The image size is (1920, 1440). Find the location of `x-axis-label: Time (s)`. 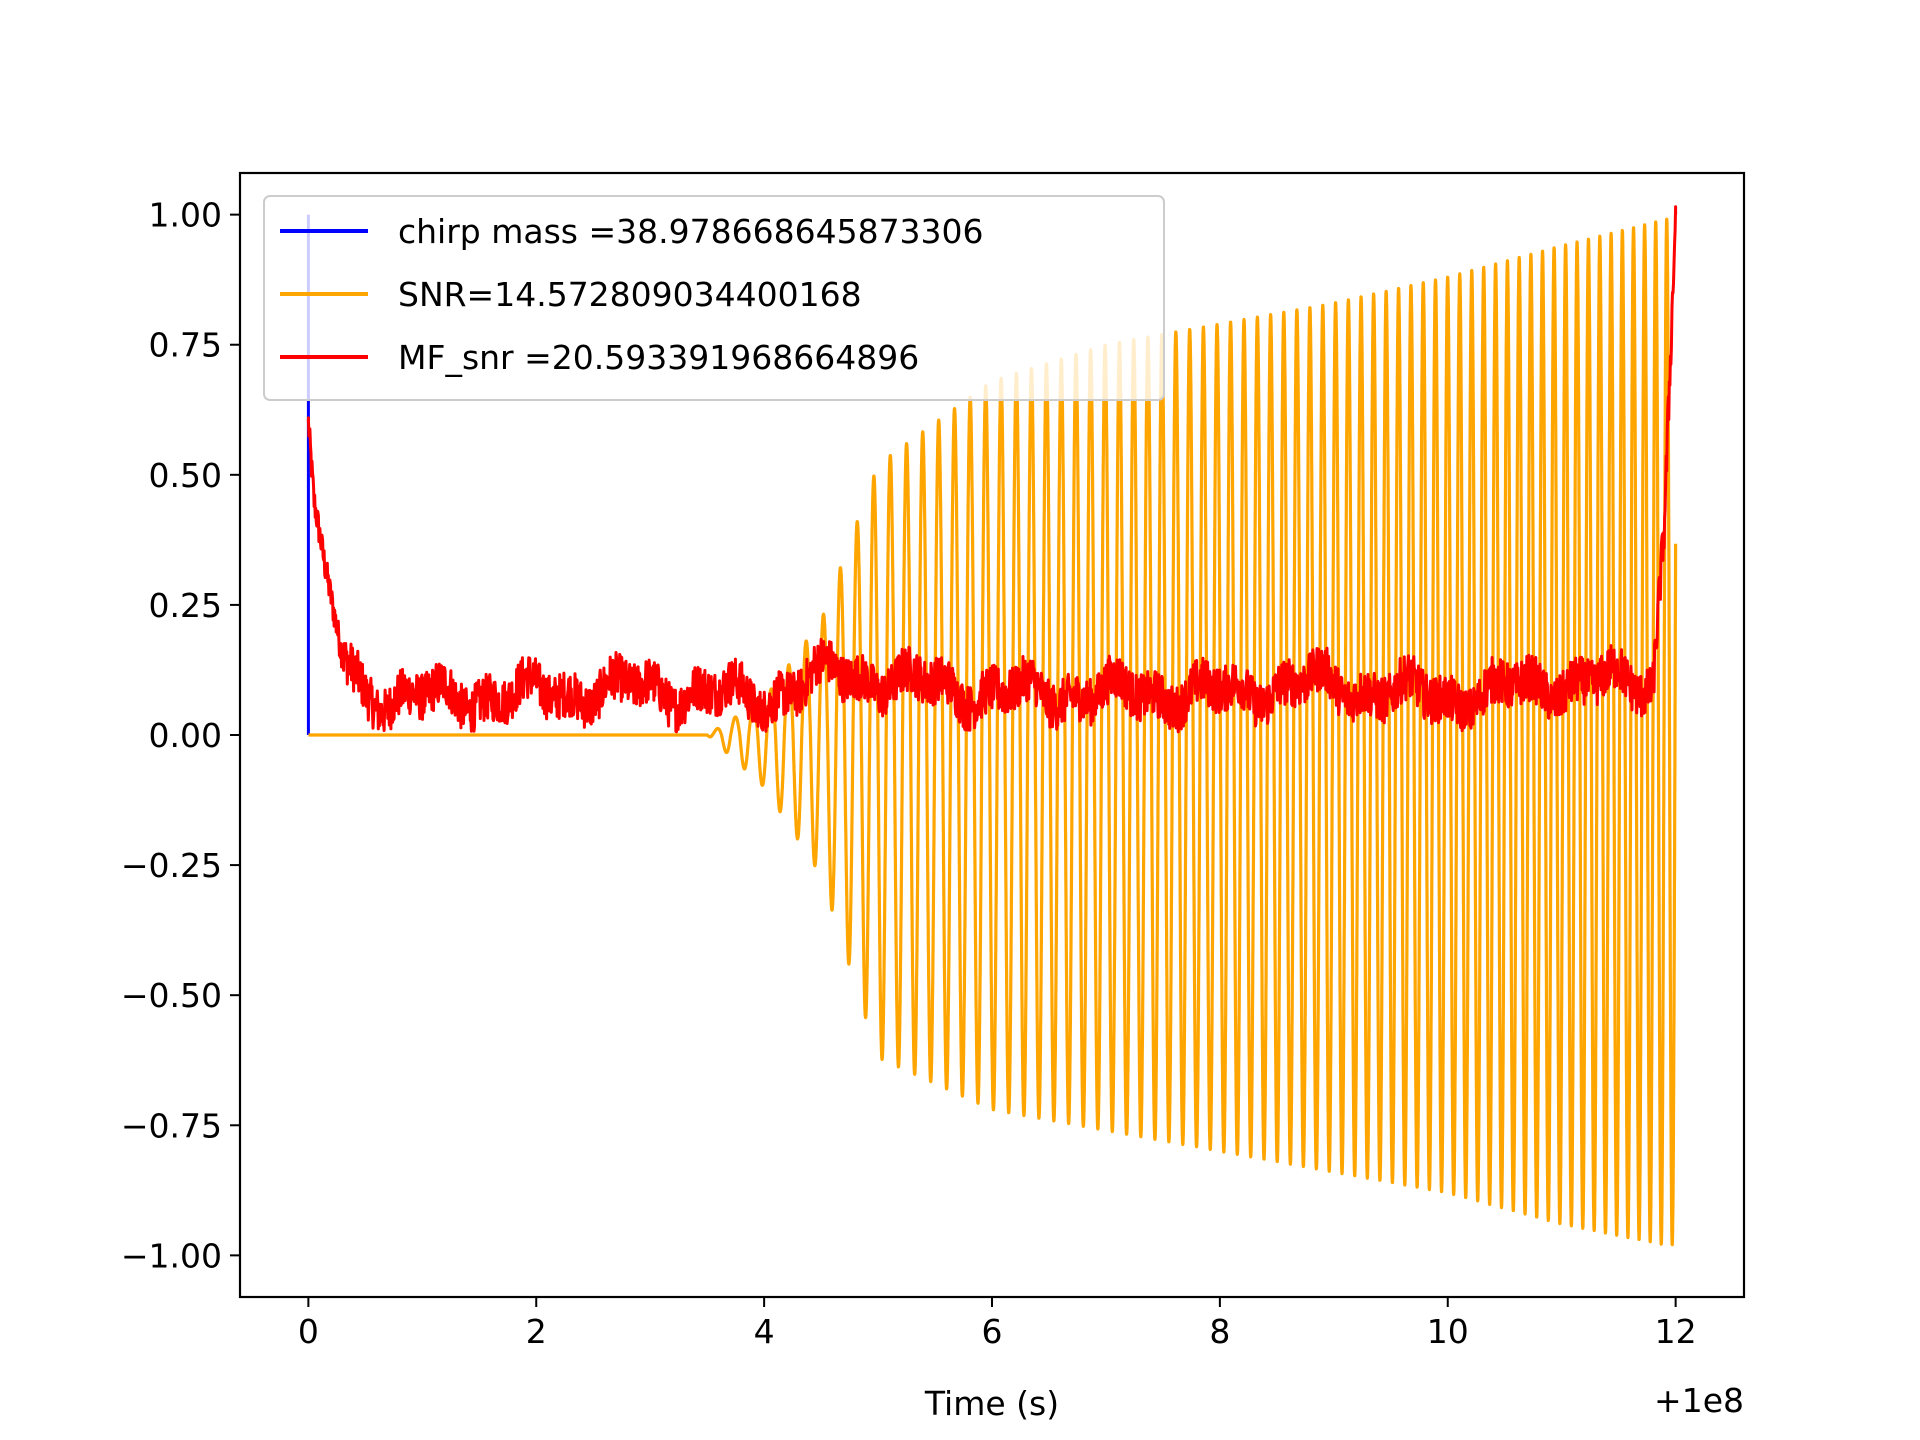

x-axis-label: Time (s) is located at coordinates (991, 1403).